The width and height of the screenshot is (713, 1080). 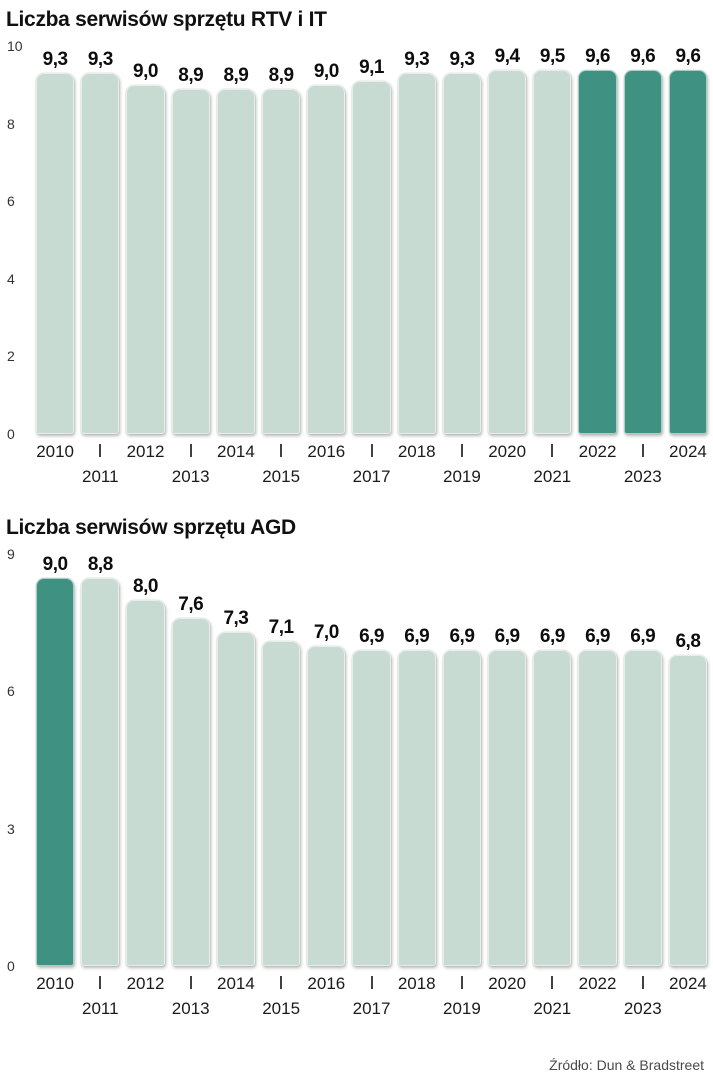 I want to click on chart-title-agd: Liczba serwisów sprzętu AGD, so click(x=151, y=527).